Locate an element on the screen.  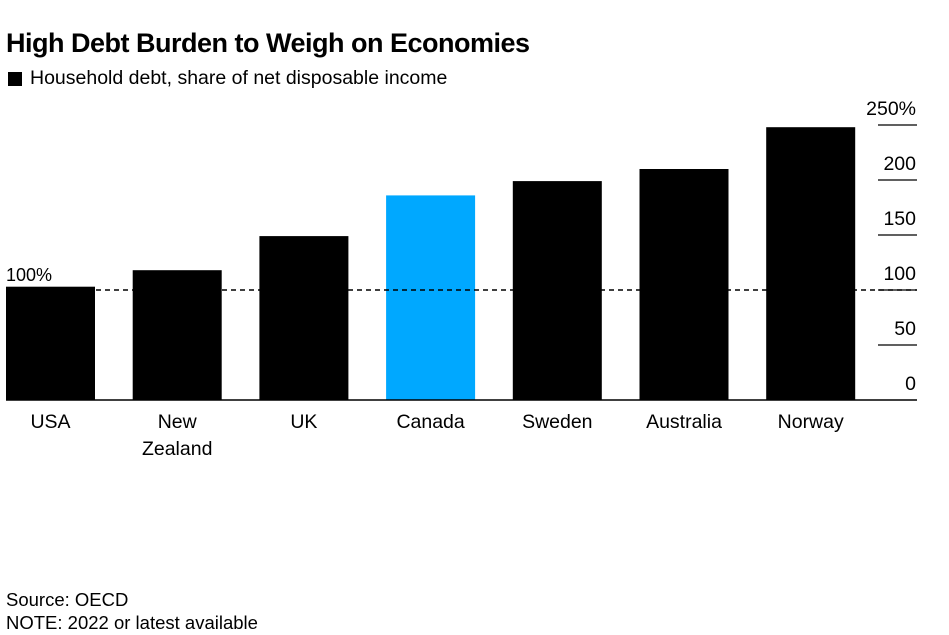
legend-swatch-icon is located at coordinates (15, 78).